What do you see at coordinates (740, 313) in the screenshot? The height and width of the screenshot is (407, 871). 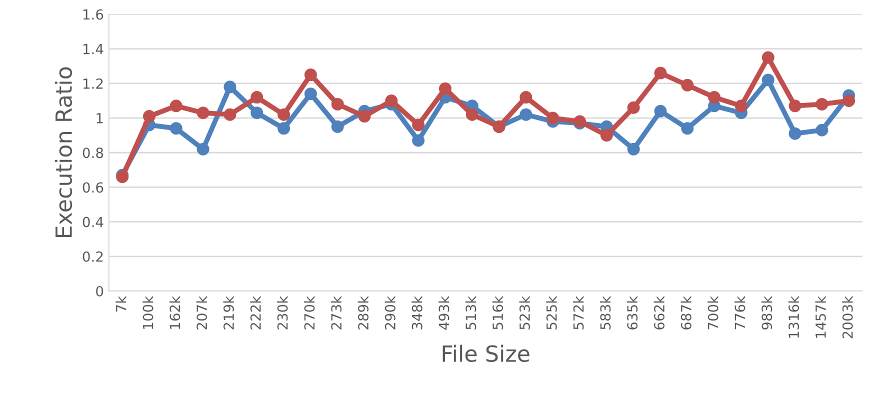 I see `x-tick-label: 776k` at bounding box center [740, 313].